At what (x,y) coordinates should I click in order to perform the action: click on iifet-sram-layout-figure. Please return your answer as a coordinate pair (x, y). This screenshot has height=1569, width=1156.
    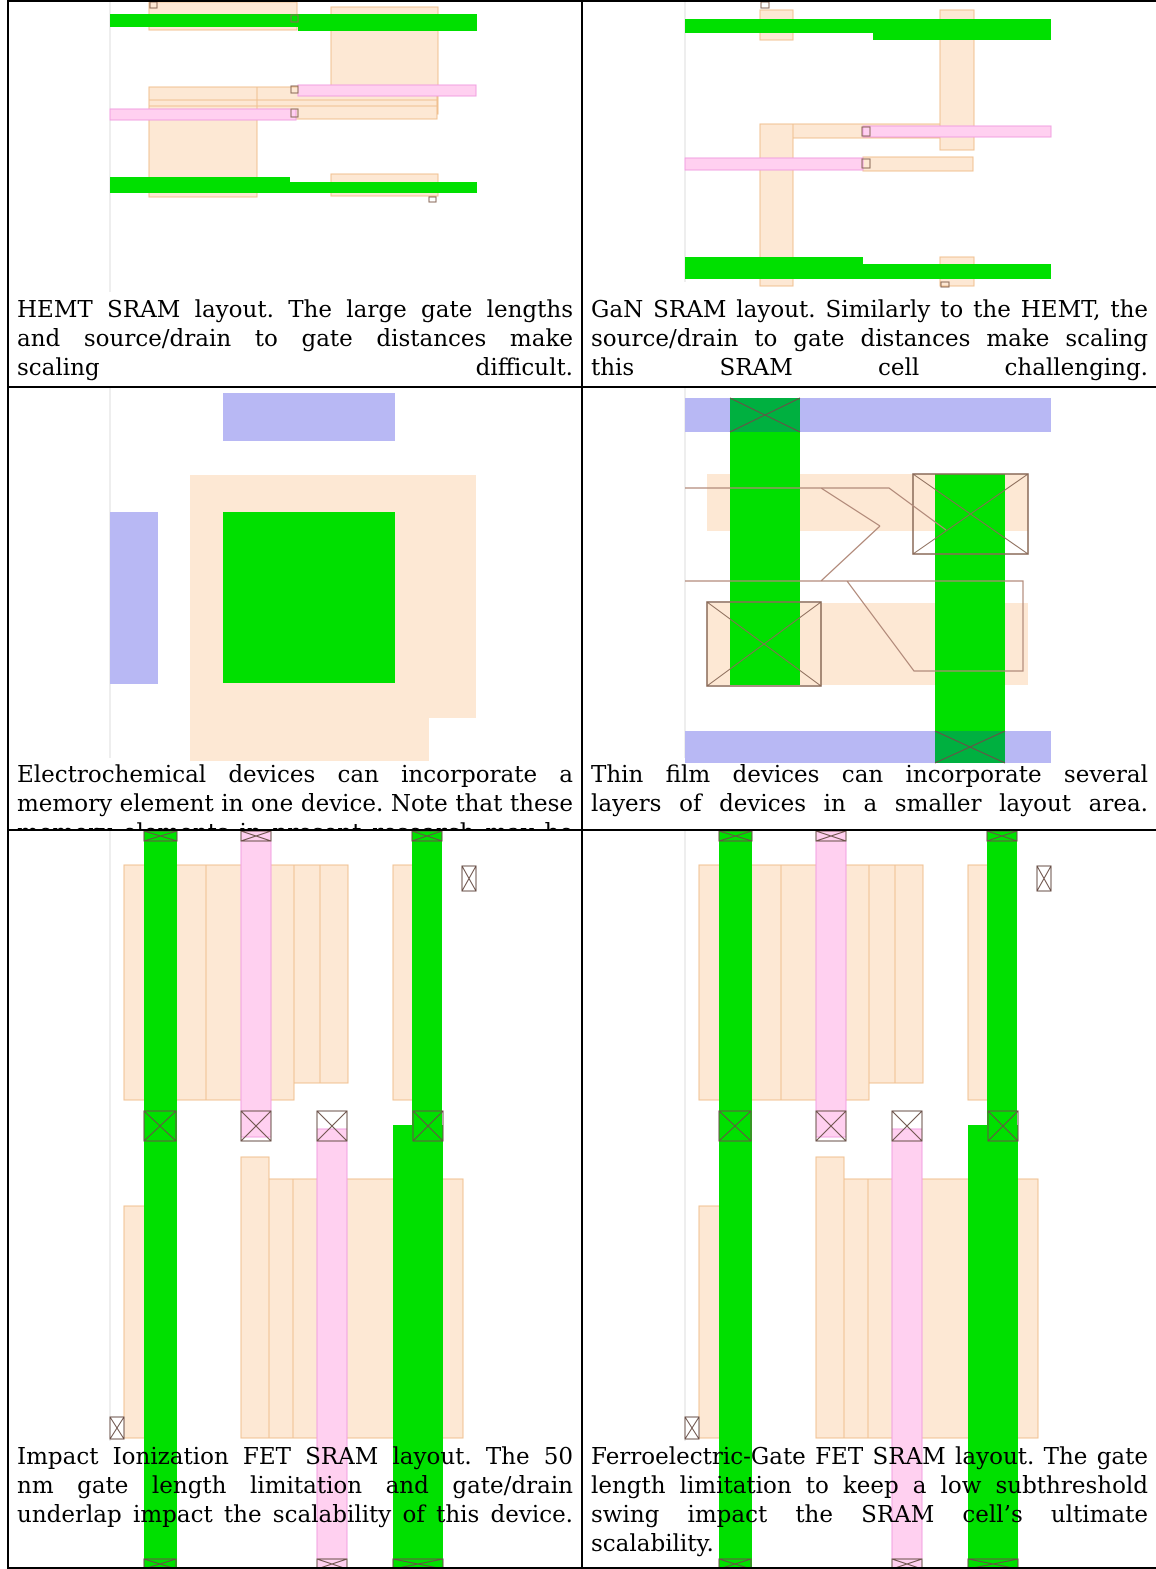
    Looking at the image, I should click on (293, 1199).